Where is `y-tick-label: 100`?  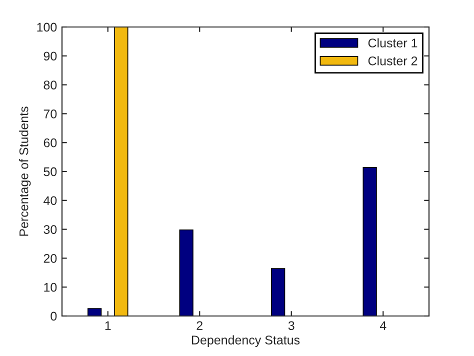
y-tick-label: 100 is located at coordinates (47, 27).